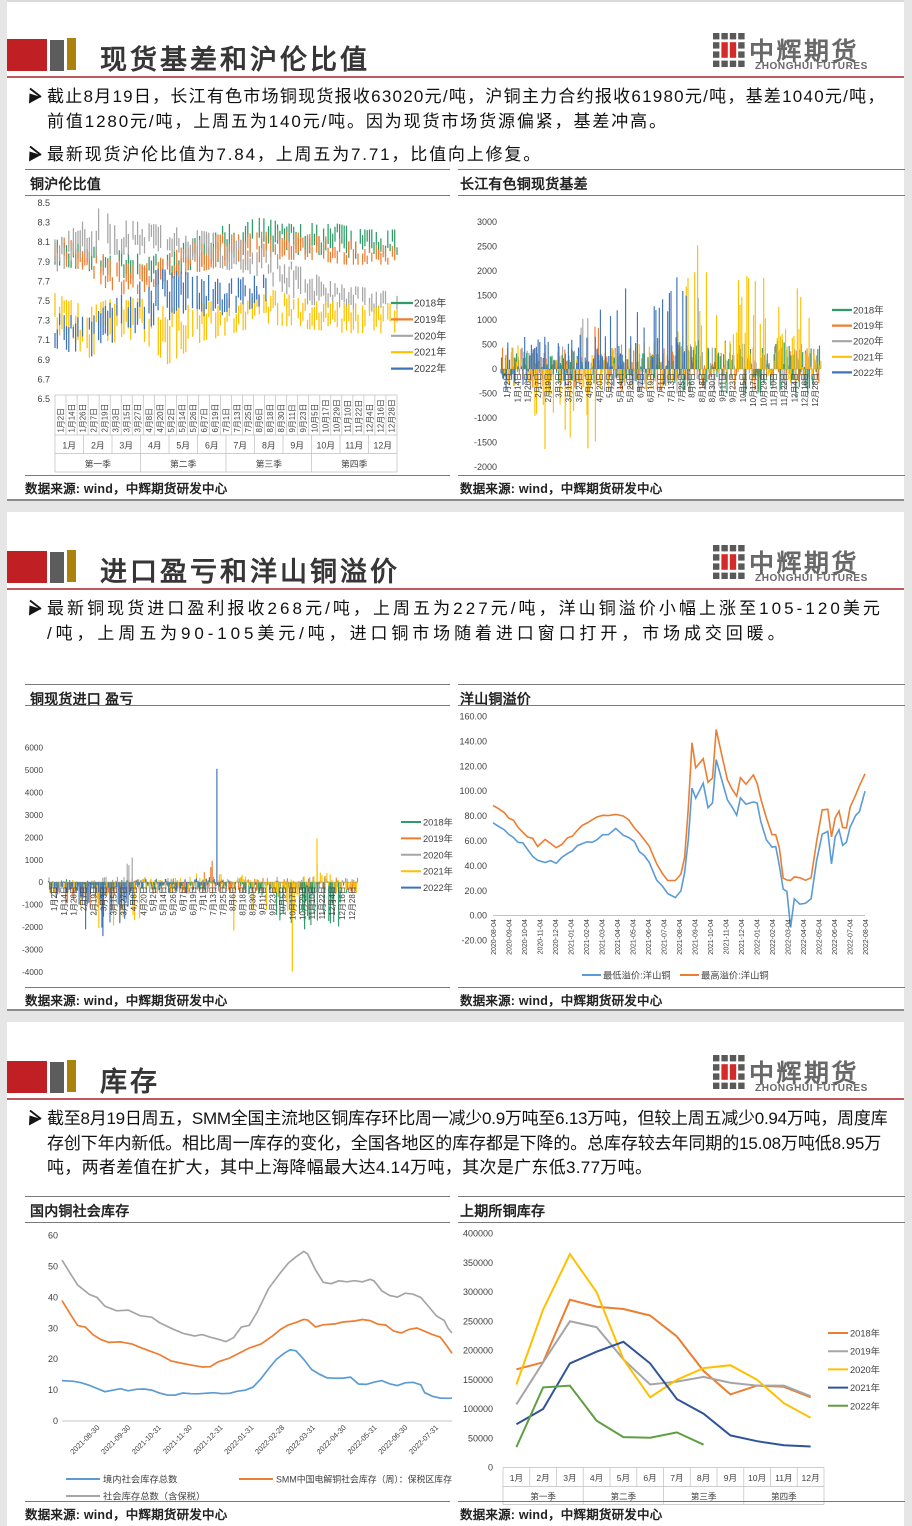 Image resolution: width=912 pixels, height=1526 pixels. I want to click on svg-text: 7.5, so click(43, 301).